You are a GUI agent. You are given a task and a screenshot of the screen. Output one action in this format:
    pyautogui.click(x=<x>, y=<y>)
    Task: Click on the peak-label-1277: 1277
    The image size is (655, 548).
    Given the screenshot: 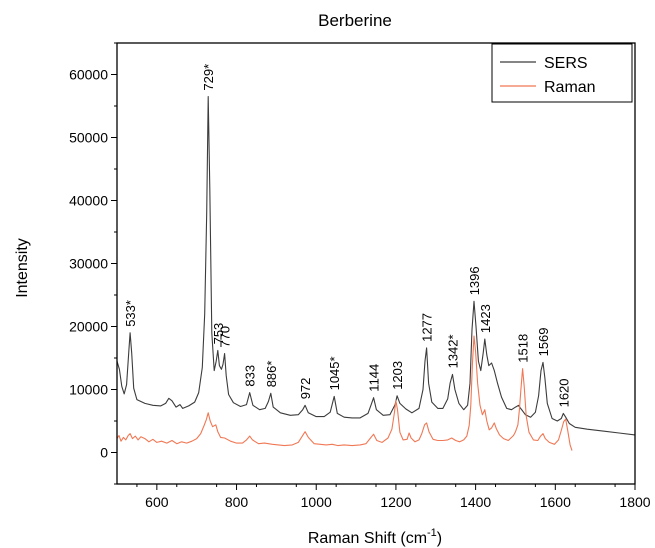 What is the action you would take?
    pyautogui.click(x=427, y=327)
    